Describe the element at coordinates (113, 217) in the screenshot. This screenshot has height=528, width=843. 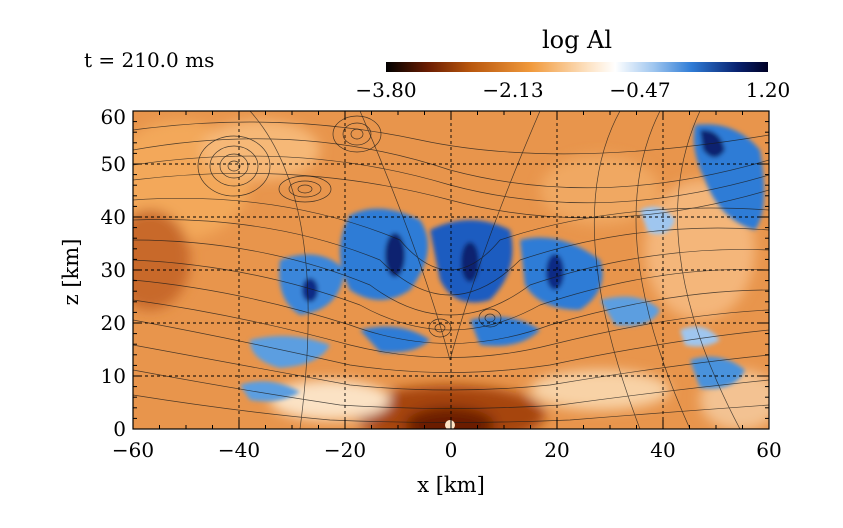
I see `y-tick-label: 40` at that location.